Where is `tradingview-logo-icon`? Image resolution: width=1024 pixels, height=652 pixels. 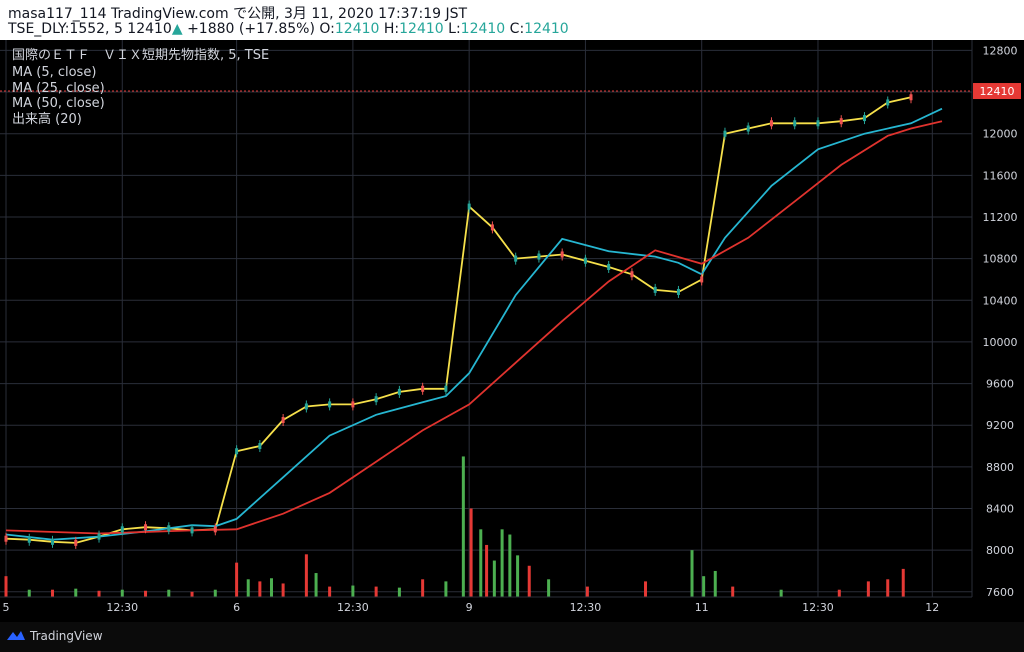
tradingview-logo-icon is located at coordinates (16, 635).